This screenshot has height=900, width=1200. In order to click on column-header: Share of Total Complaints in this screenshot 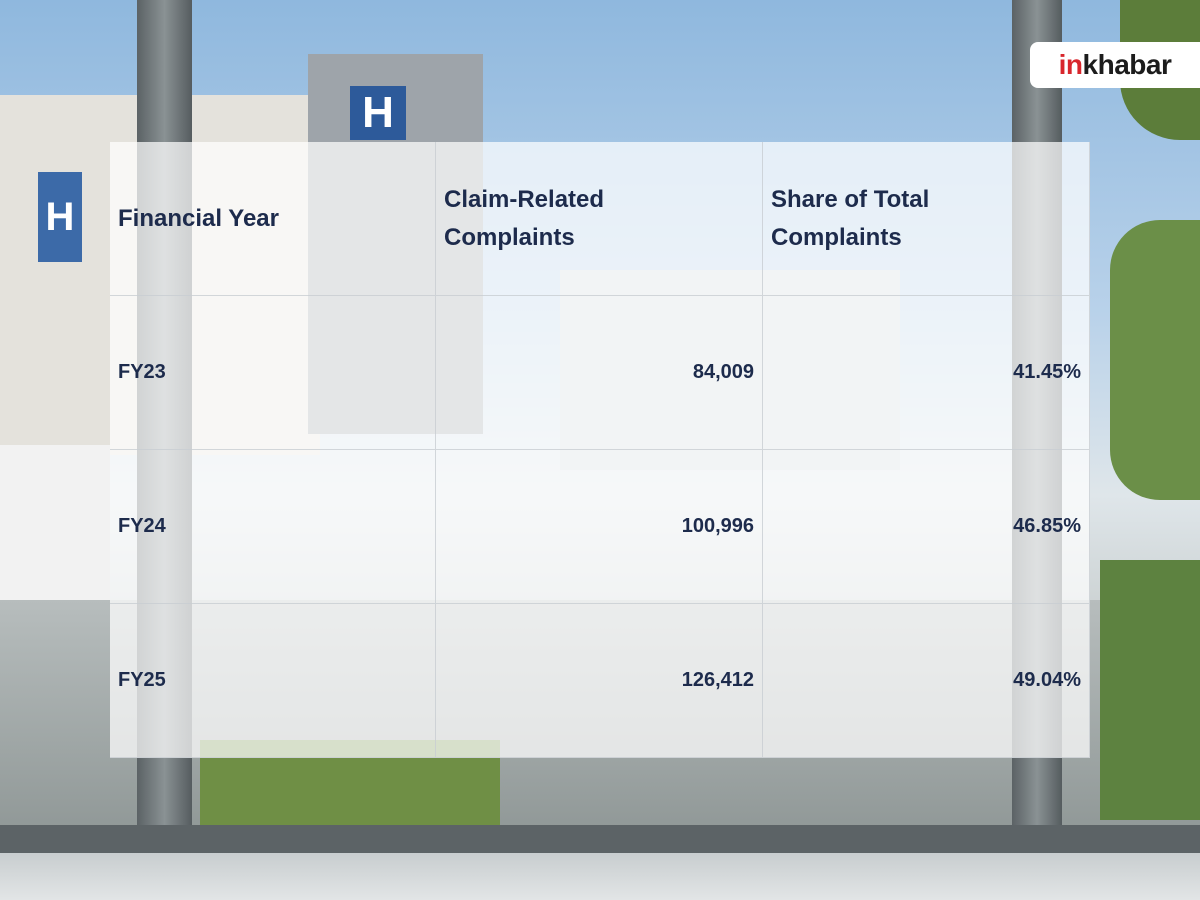, I will do `click(850, 218)`.